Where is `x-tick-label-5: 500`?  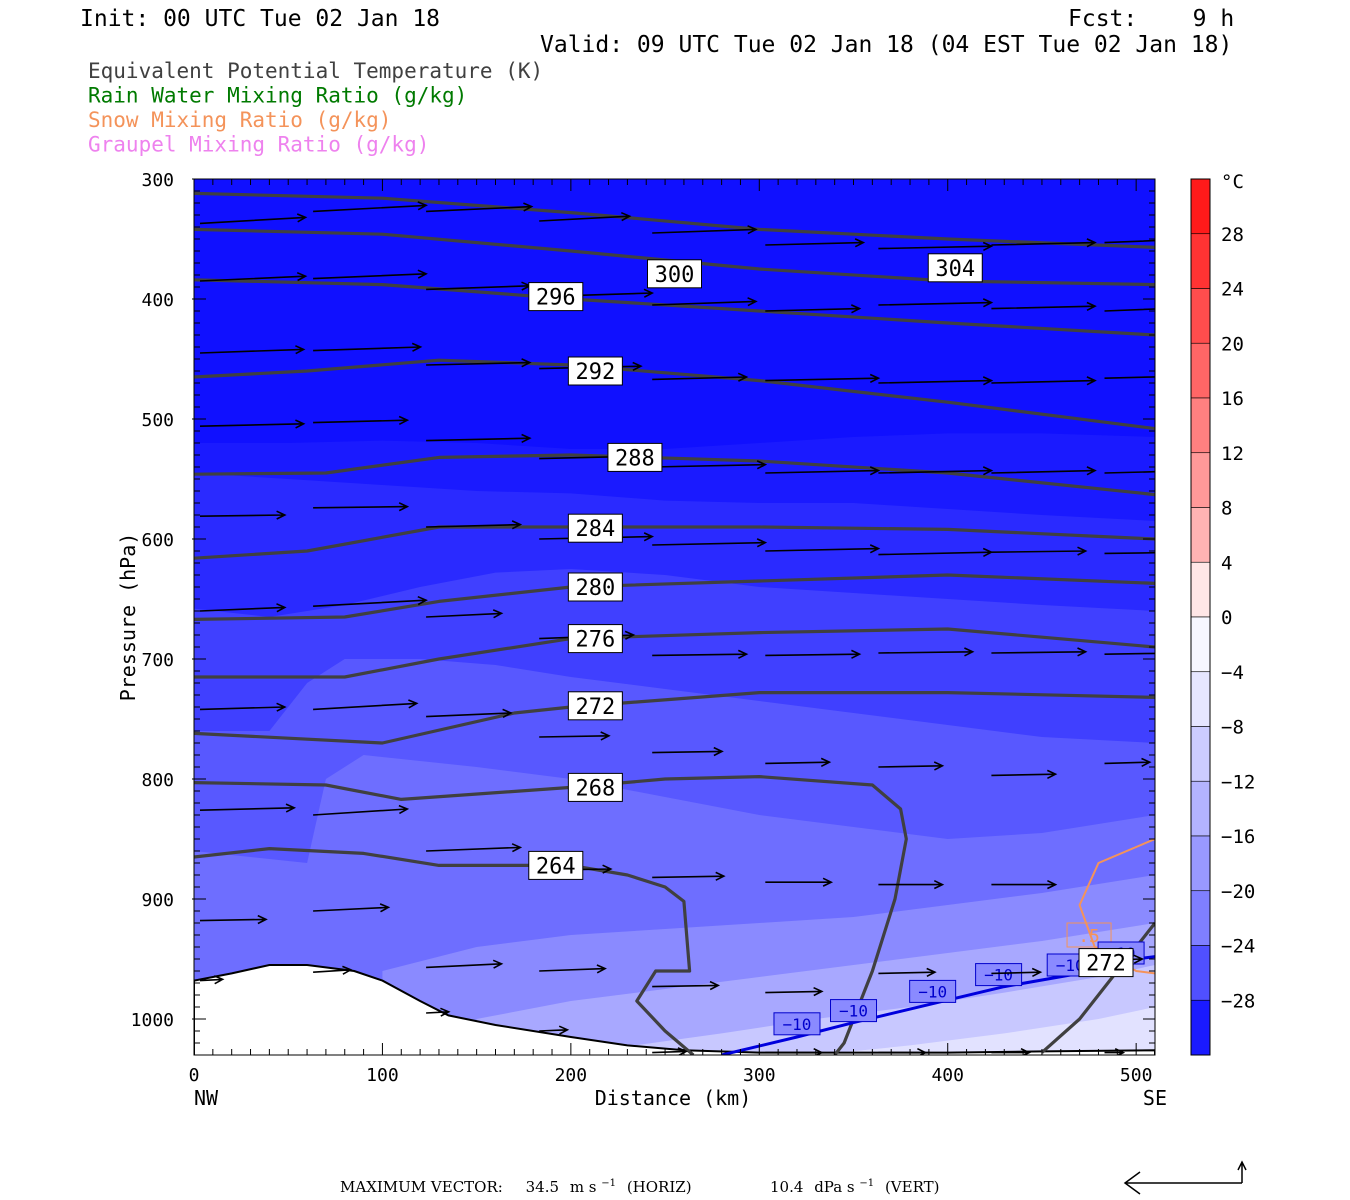
x-tick-label-5: 500 is located at coordinates (1136, 1075).